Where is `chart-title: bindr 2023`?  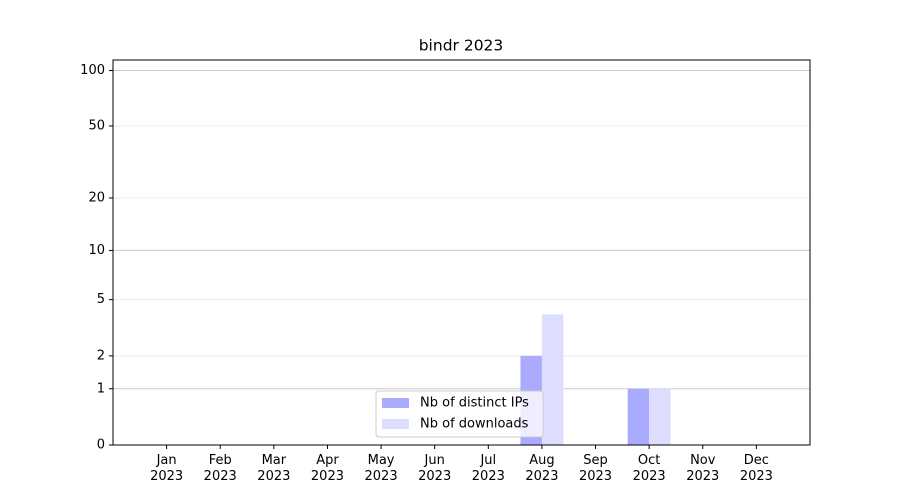 chart-title: bindr 2023 is located at coordinates (461, 46).